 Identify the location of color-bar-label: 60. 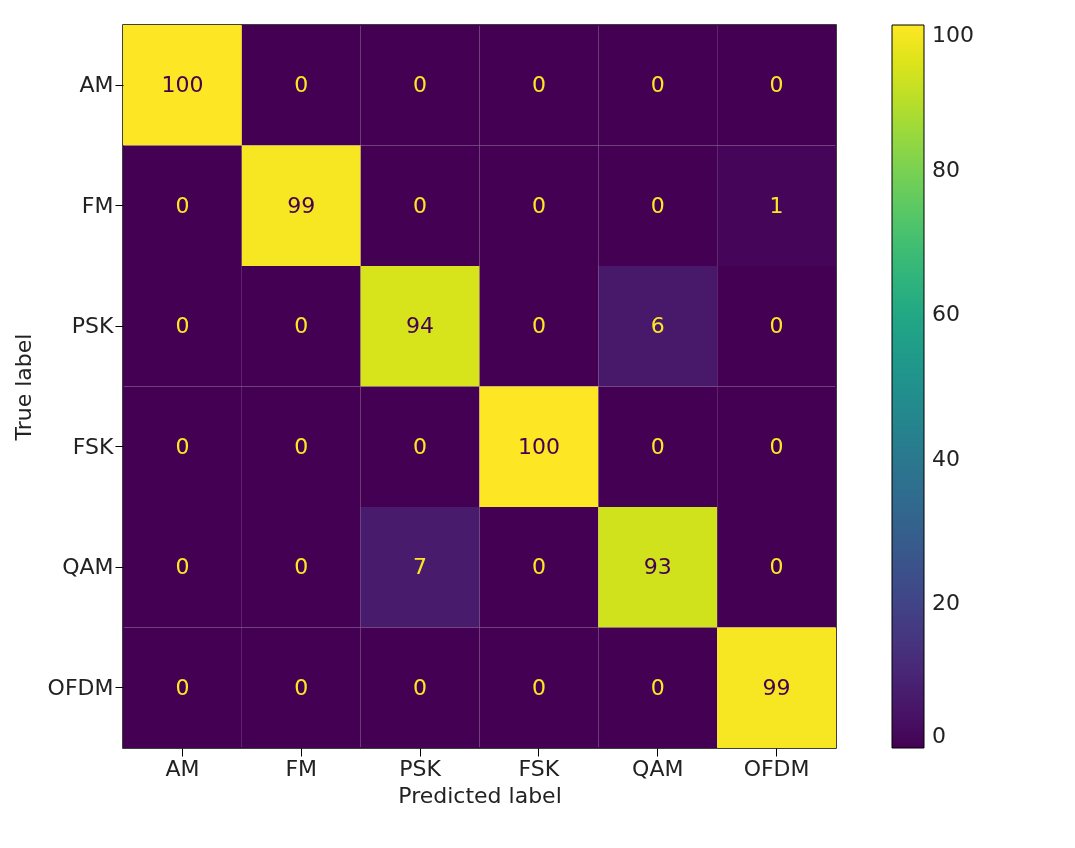
(946, 314).